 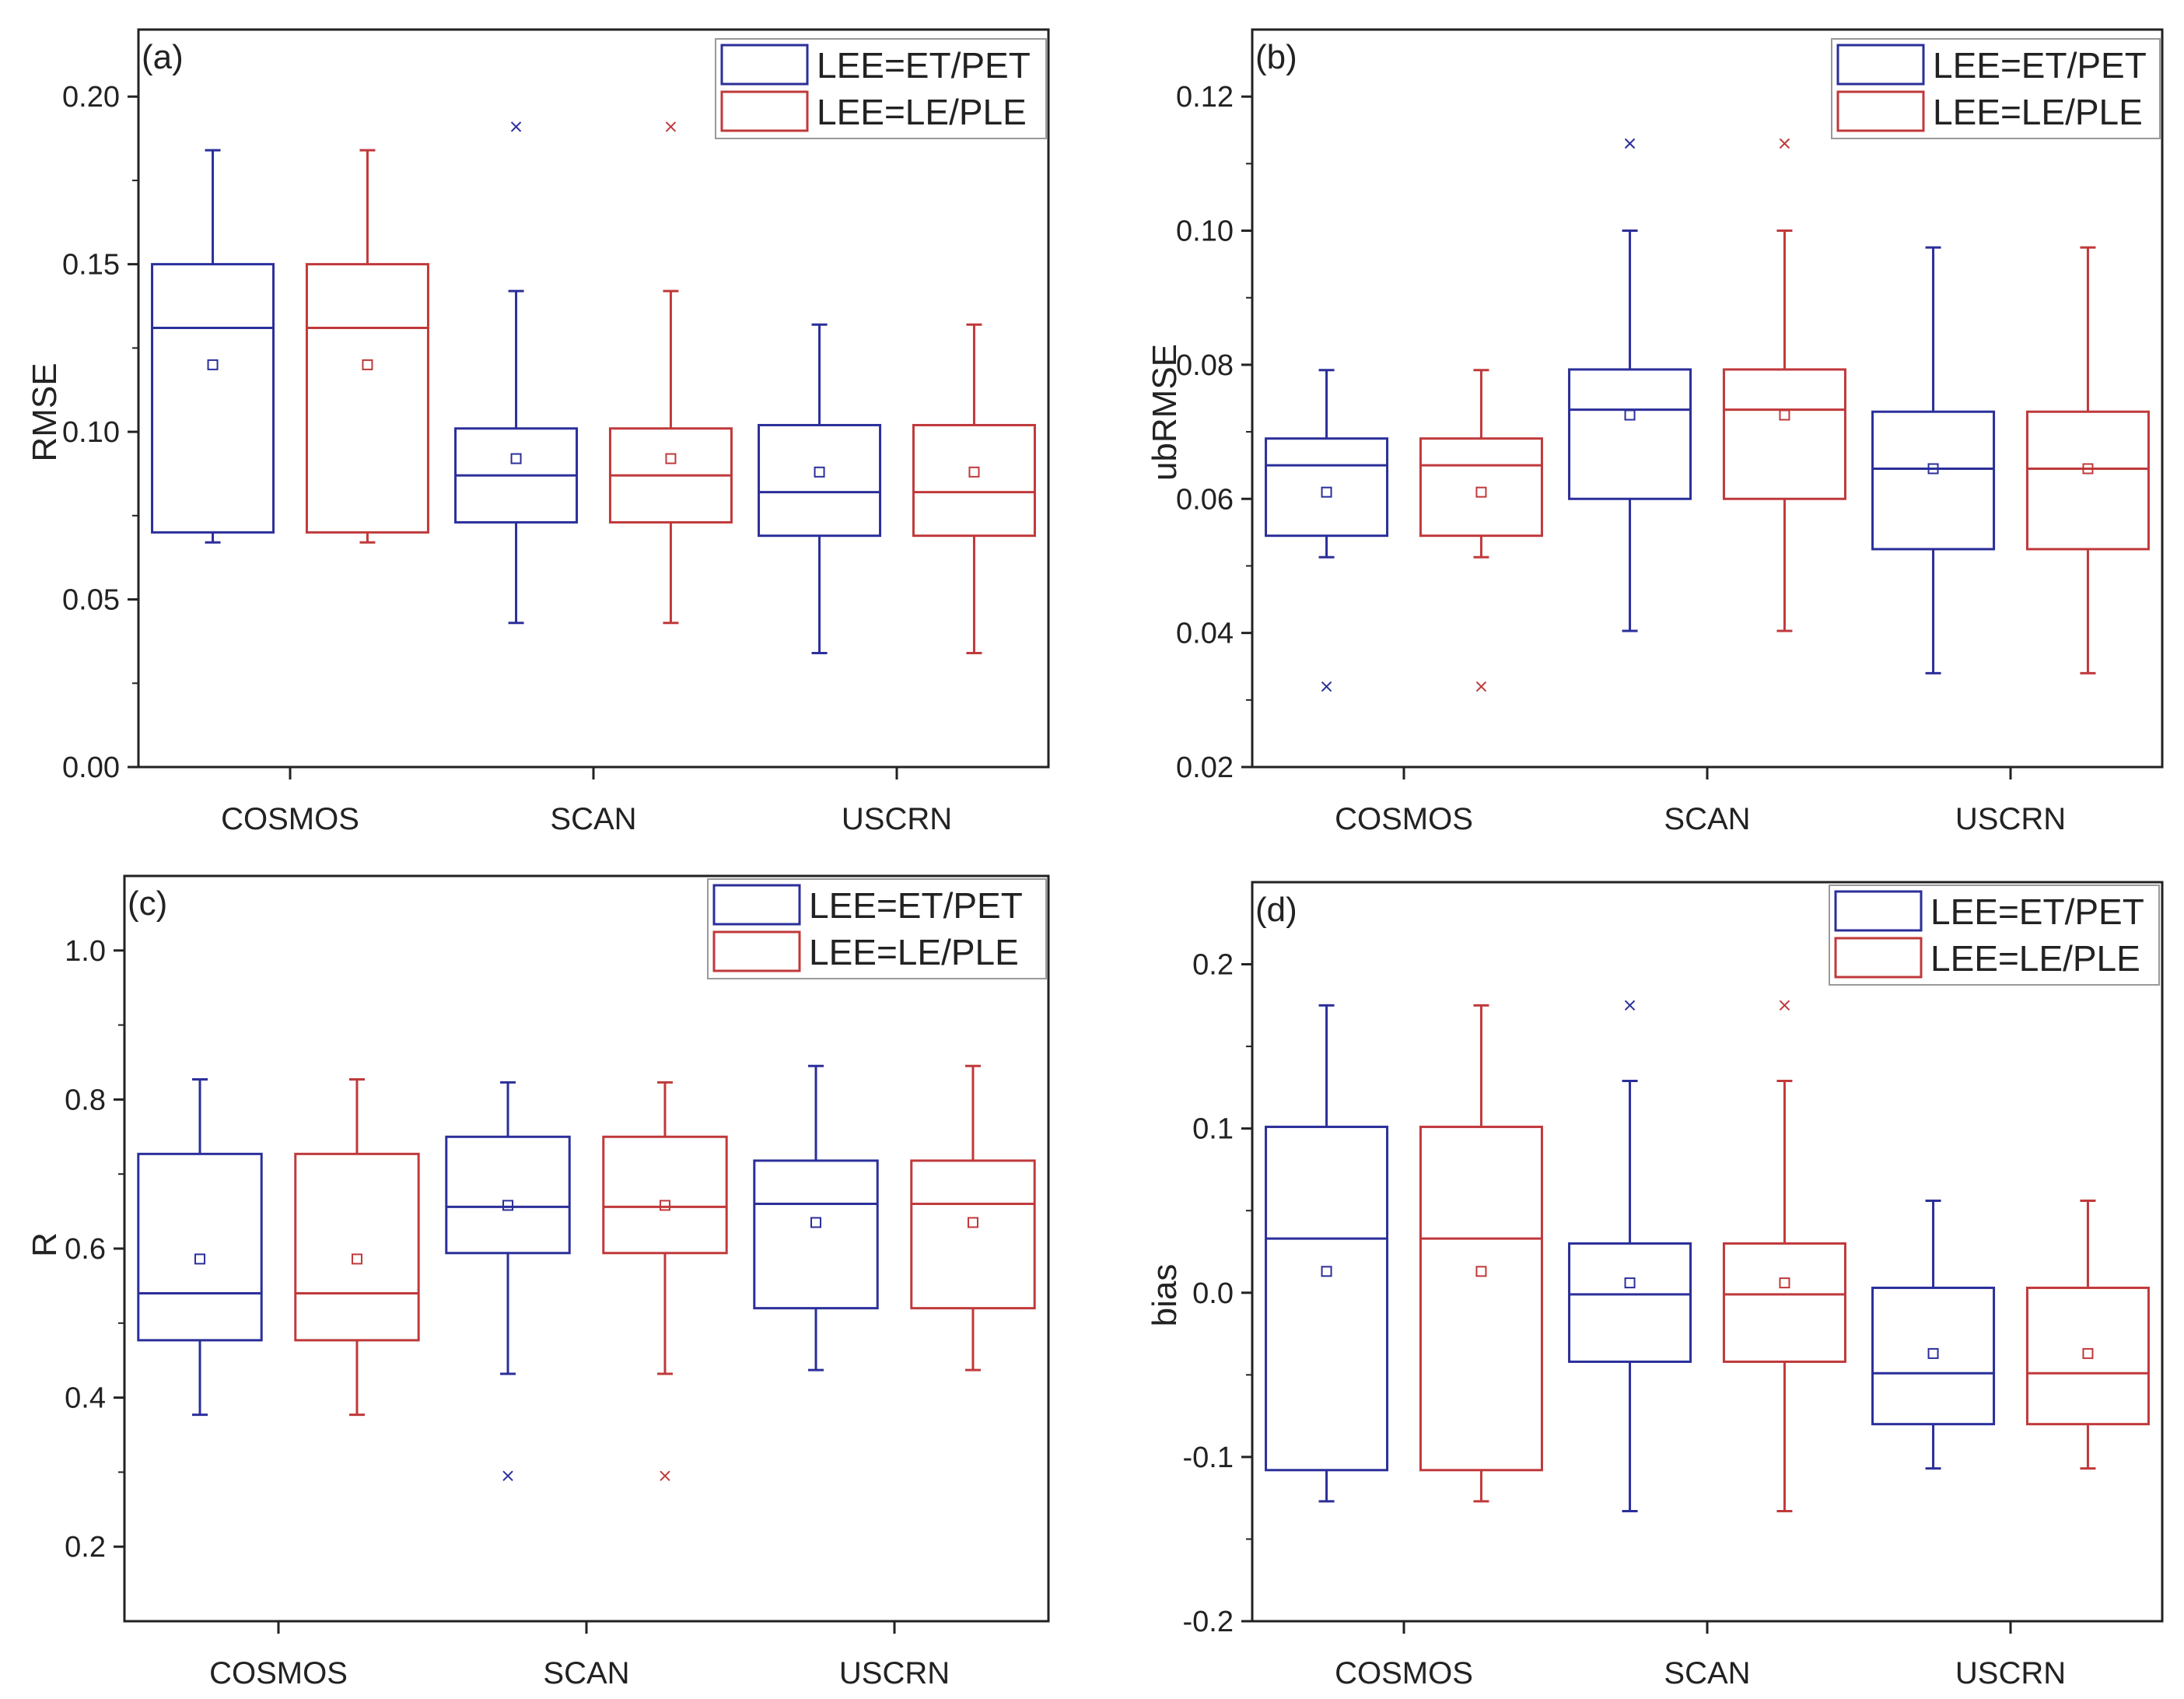 What do you see at coordinates (1276, 910) in the screenshot?
I see `panel-label: (d)` at bounding box center [1276, 910].